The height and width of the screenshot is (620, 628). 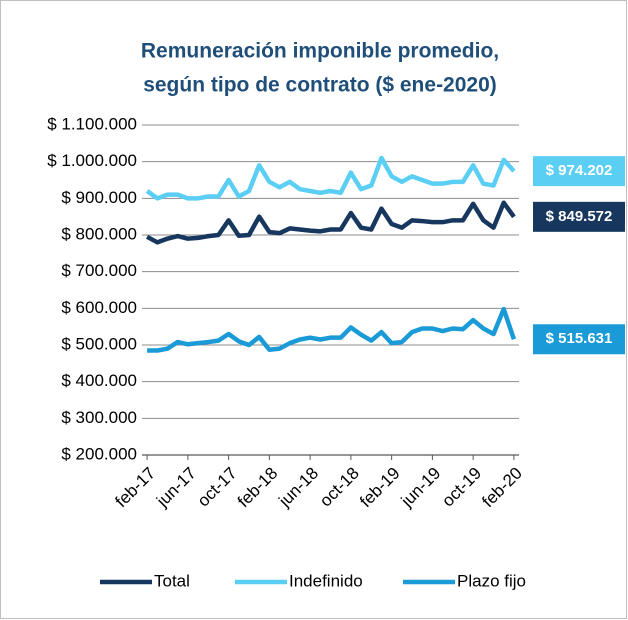 I want to click on chart-title: Remuneración imponible promedio,, so click(x=320, y=51).